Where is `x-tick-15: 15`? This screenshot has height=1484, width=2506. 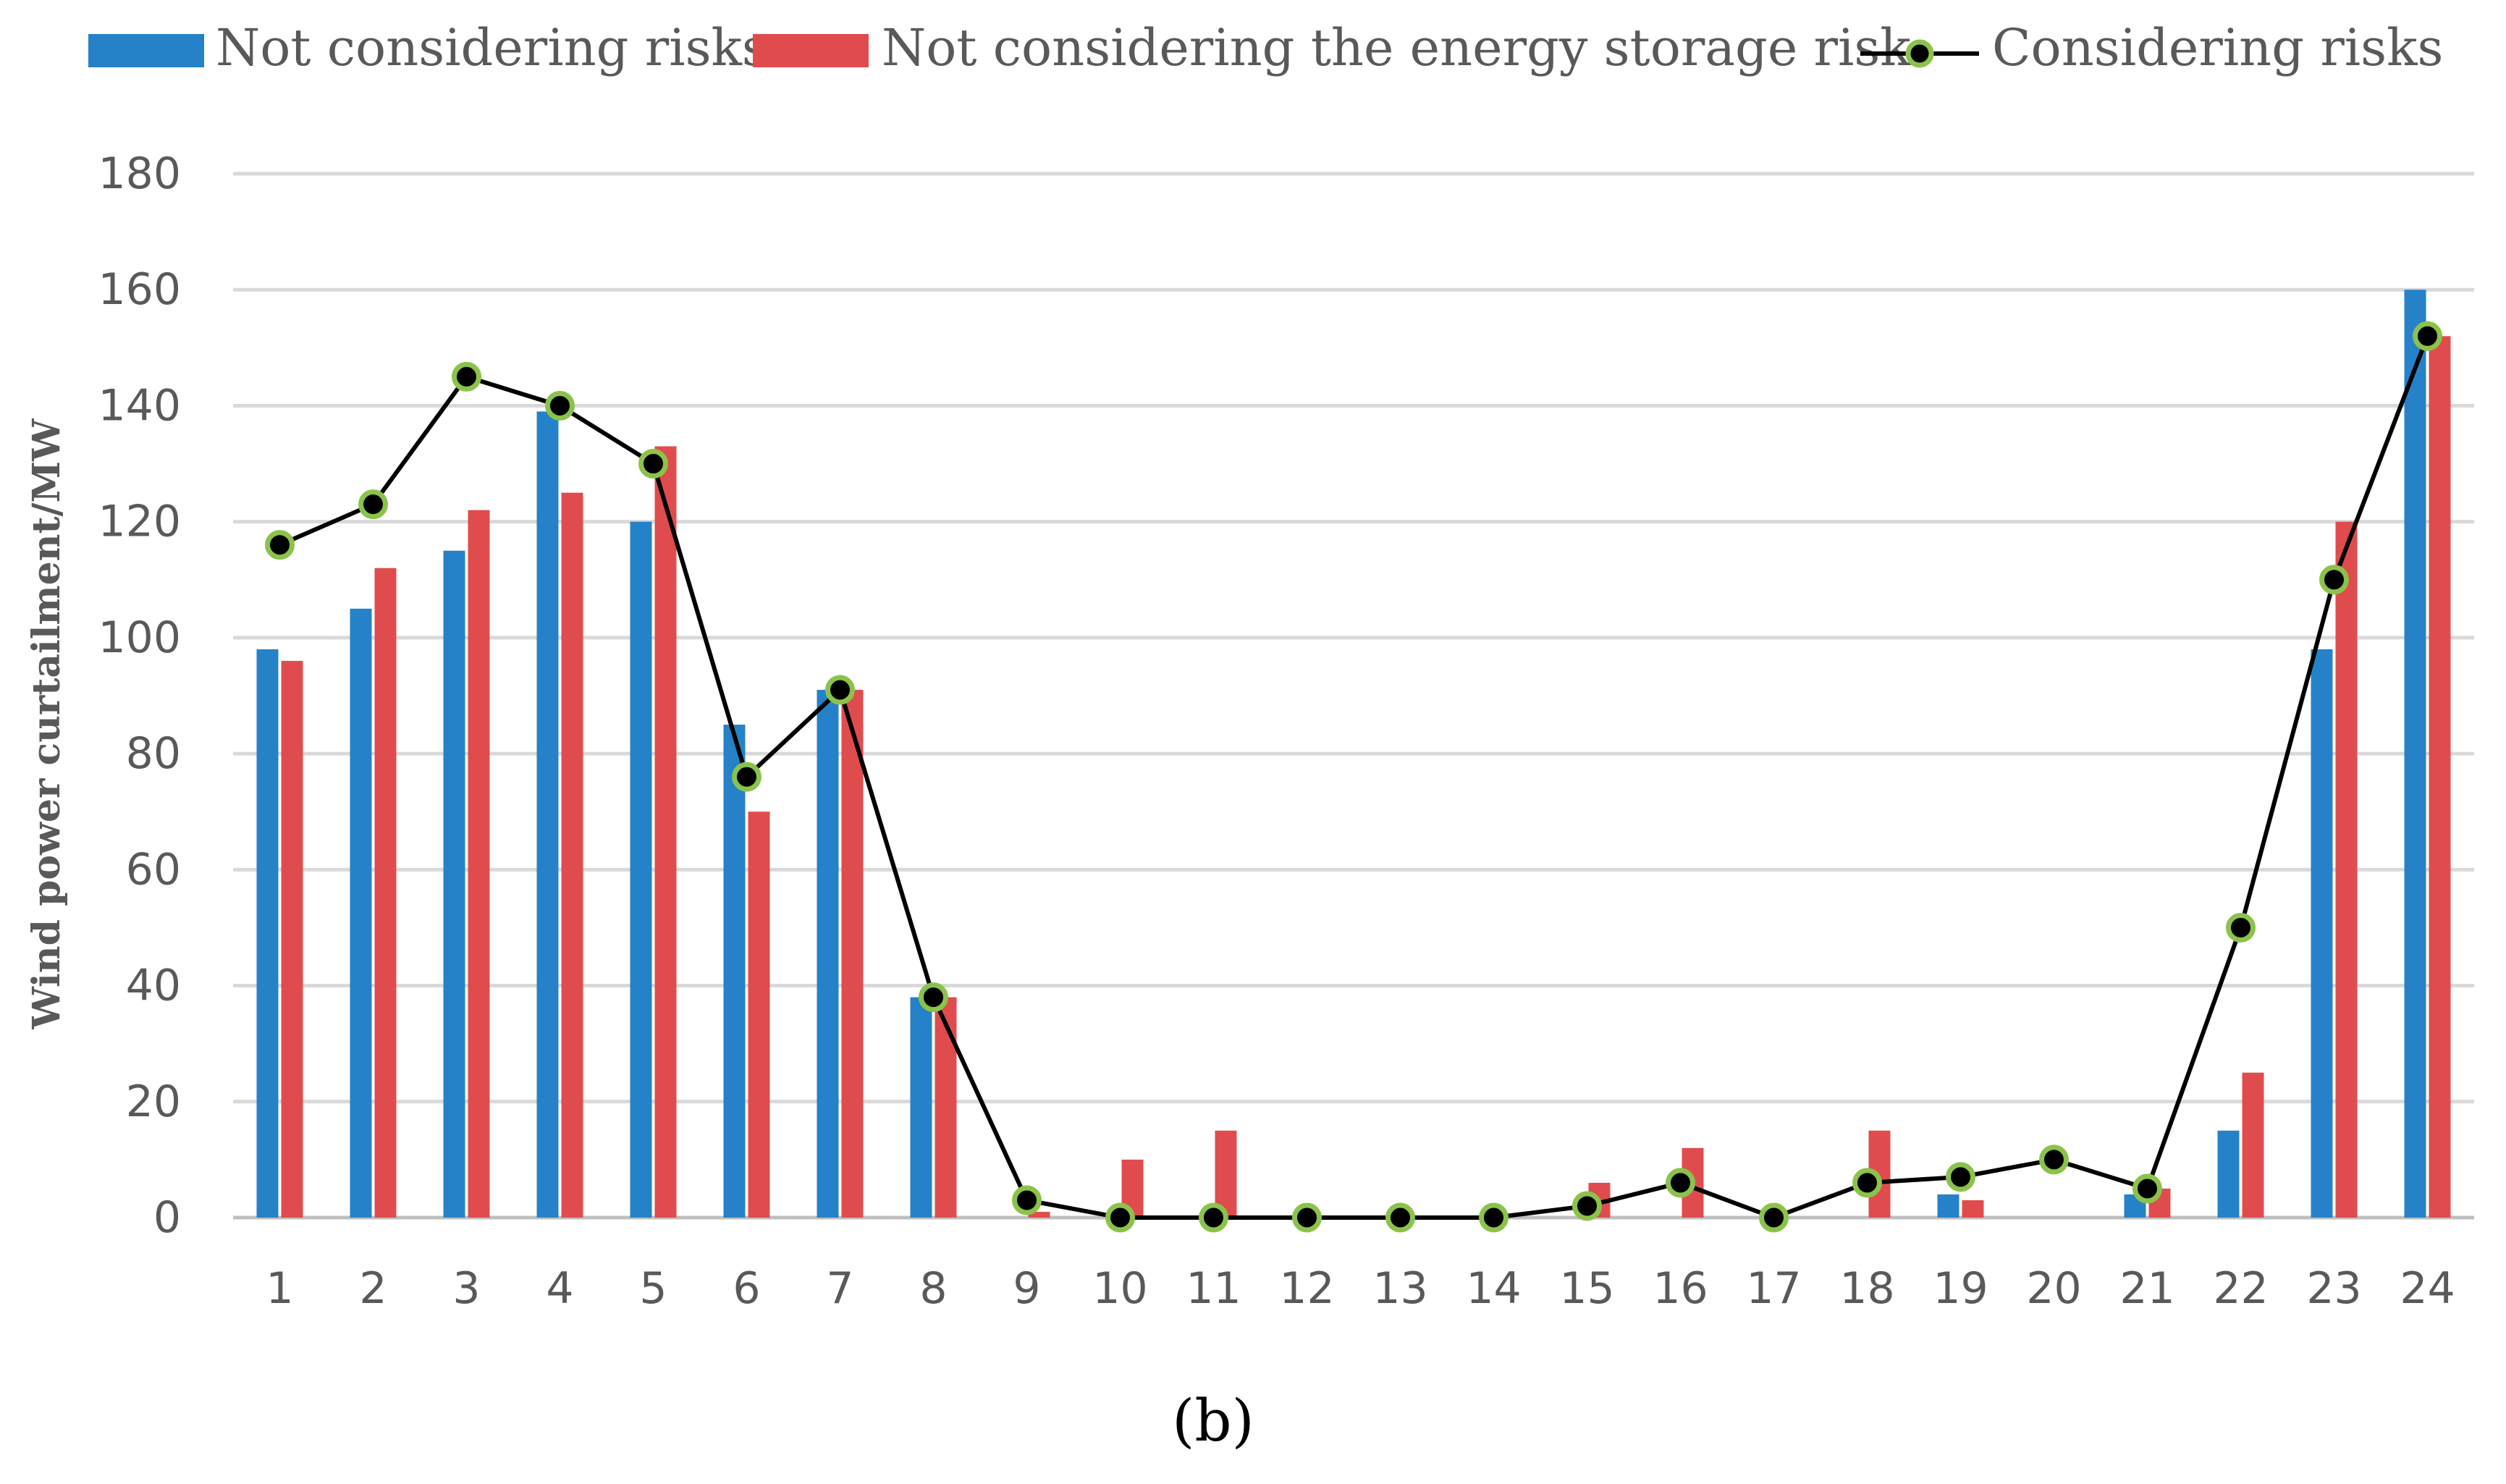
x-tick-15: 15 is located at coordinates (1587, 1288).